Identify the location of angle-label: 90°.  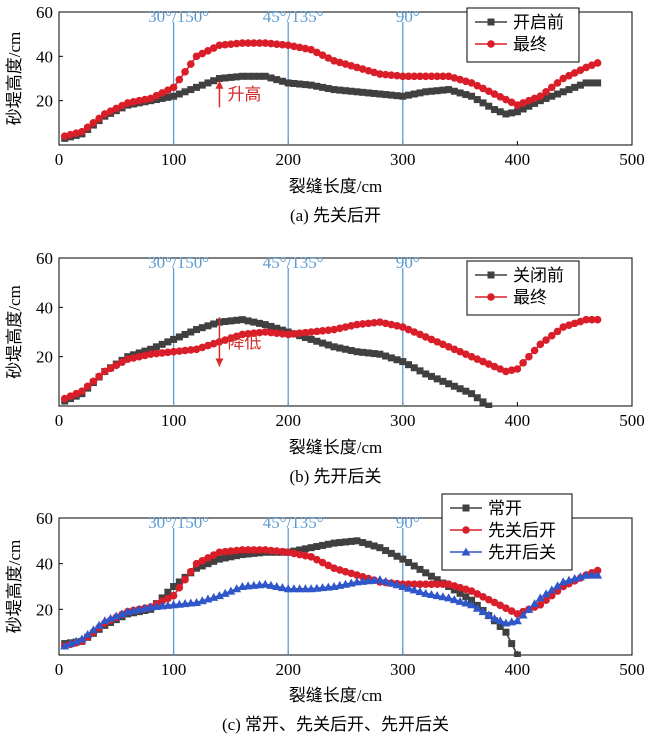
(408, 16).